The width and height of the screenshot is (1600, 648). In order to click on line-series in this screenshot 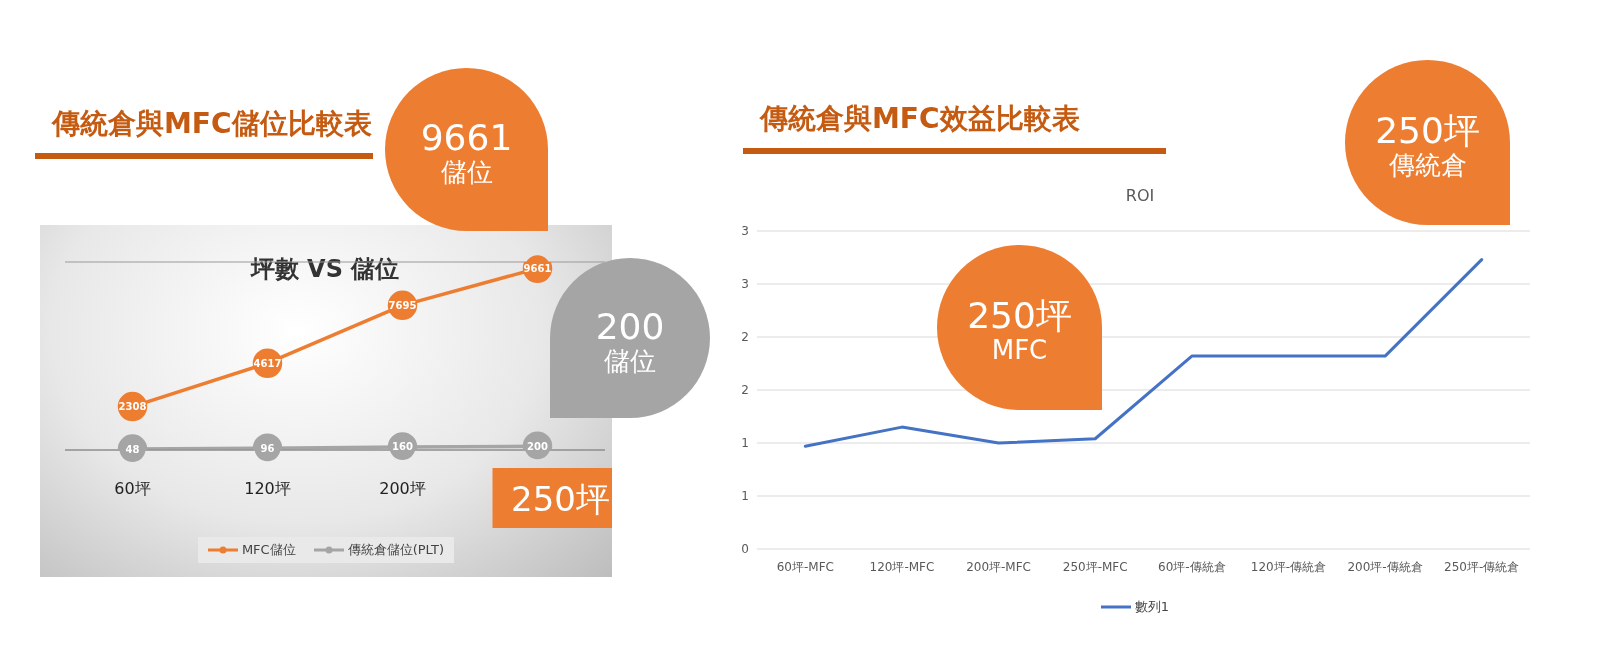, I will do `click(1143, 353)`.